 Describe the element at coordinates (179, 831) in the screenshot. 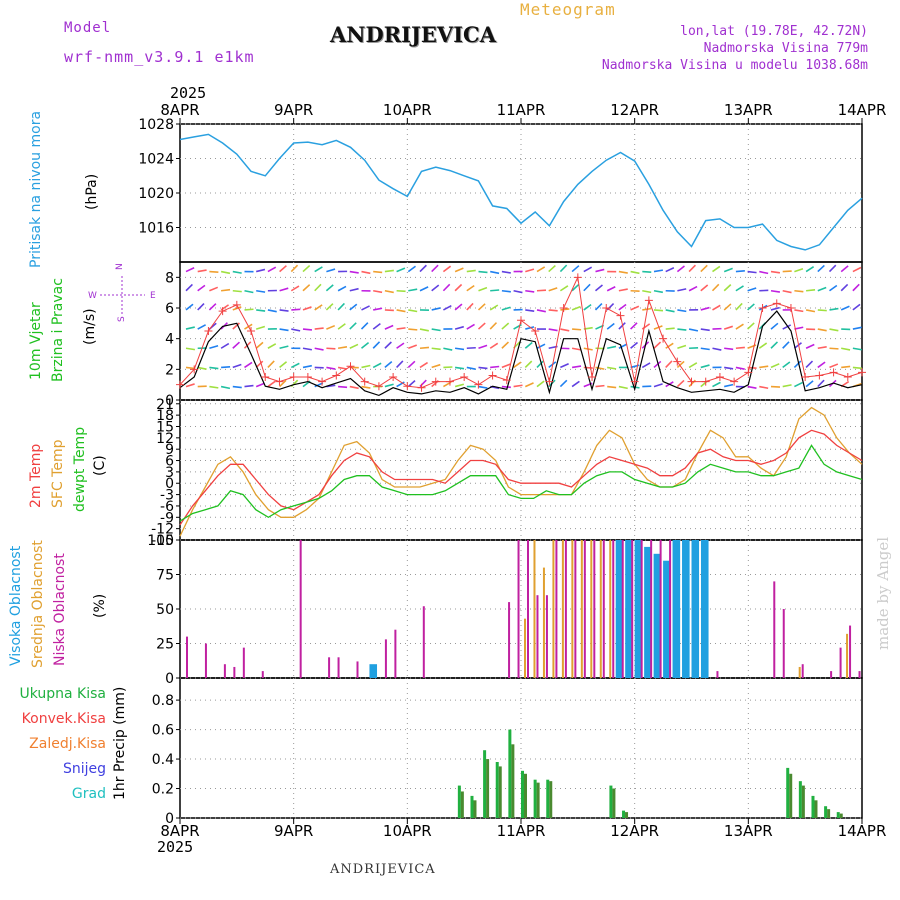

I see `day-label-bottom: 8APR` at that location.